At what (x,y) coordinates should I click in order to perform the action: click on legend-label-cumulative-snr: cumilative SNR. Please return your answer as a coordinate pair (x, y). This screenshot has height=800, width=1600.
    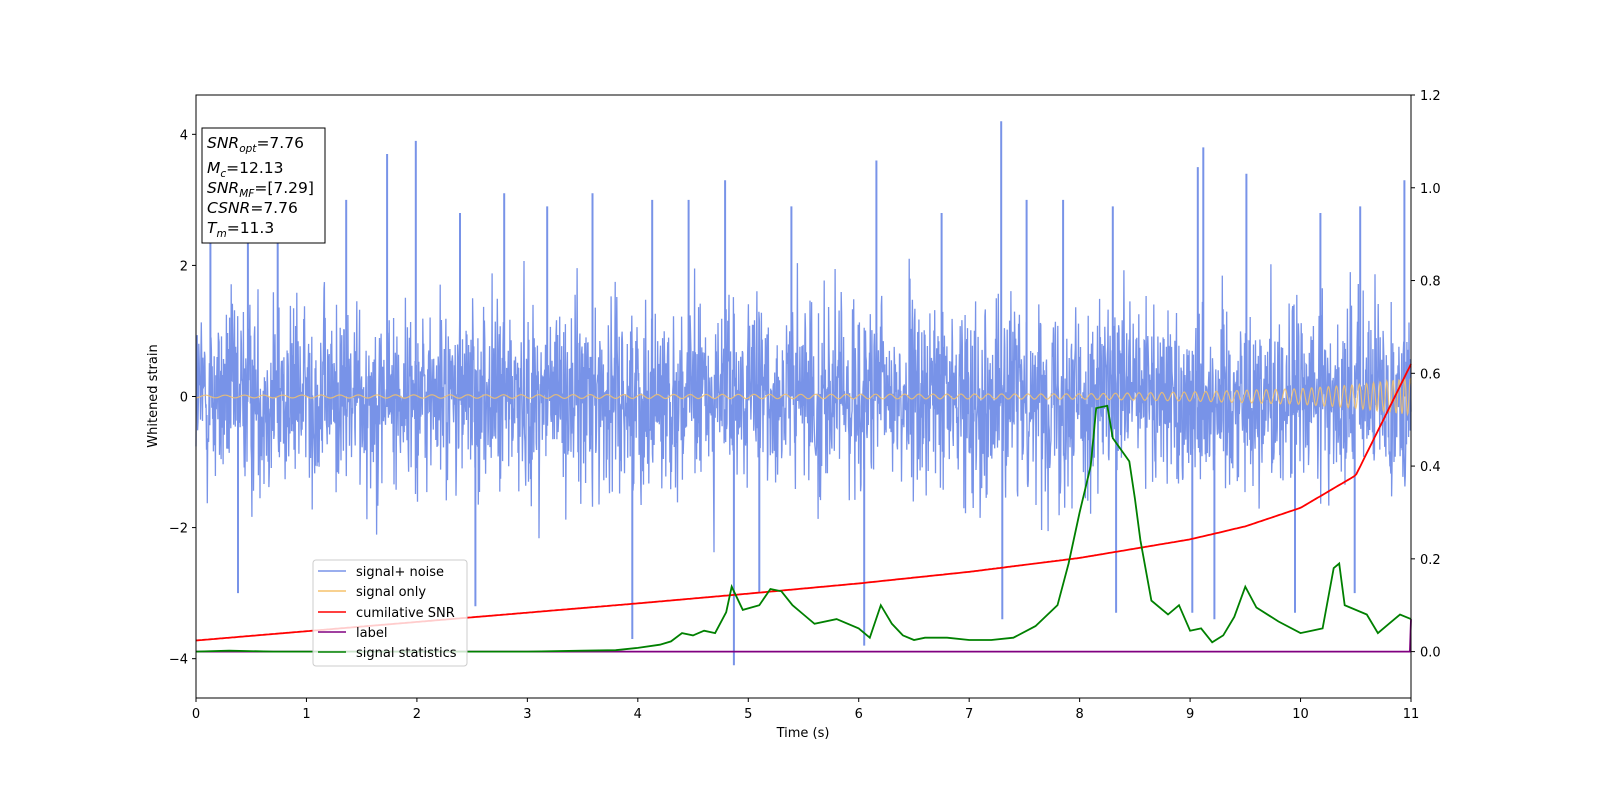
    Looking at the image, I should click on (405, 613).